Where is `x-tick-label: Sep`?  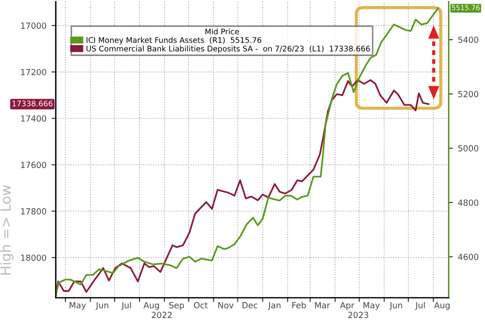 x-tick-label: Sep is located at coordinates (176, 306).